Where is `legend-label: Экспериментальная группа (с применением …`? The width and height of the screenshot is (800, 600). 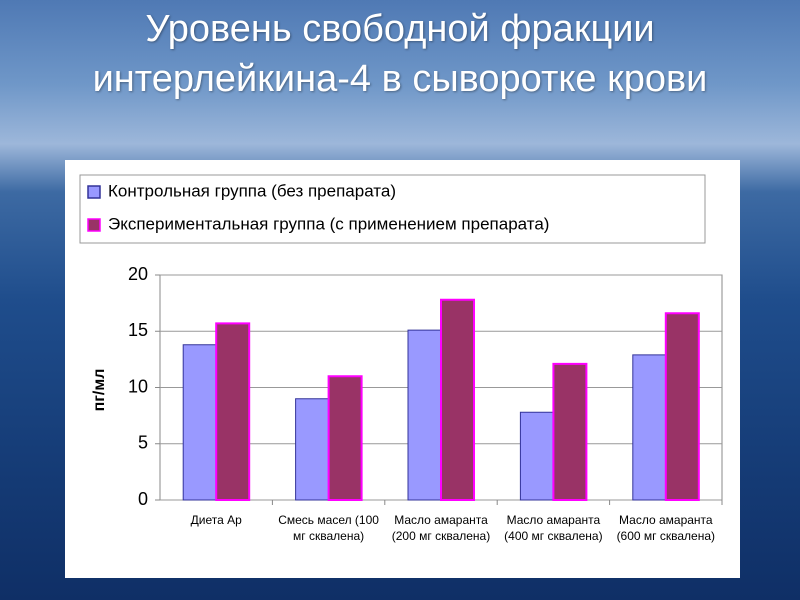
legend-label: Экспериментальная группа (с применением … is located at coordinates (328, 223).